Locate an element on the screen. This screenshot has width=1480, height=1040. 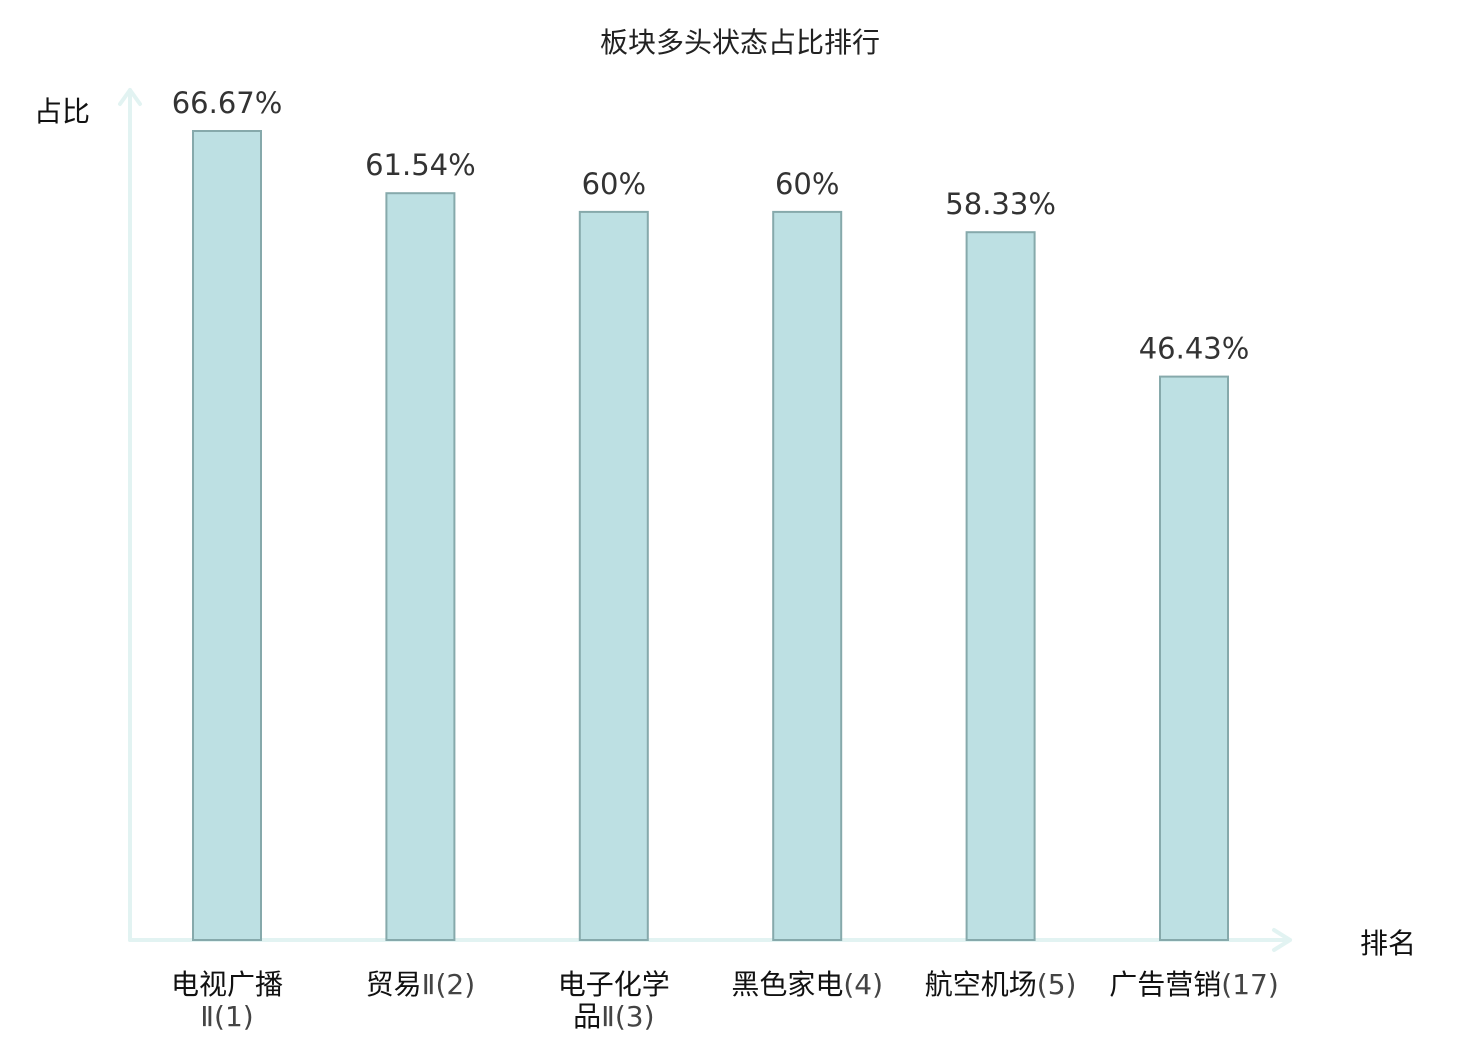
x-tick-label: 电子化学 is located at coordinates (614, 984).